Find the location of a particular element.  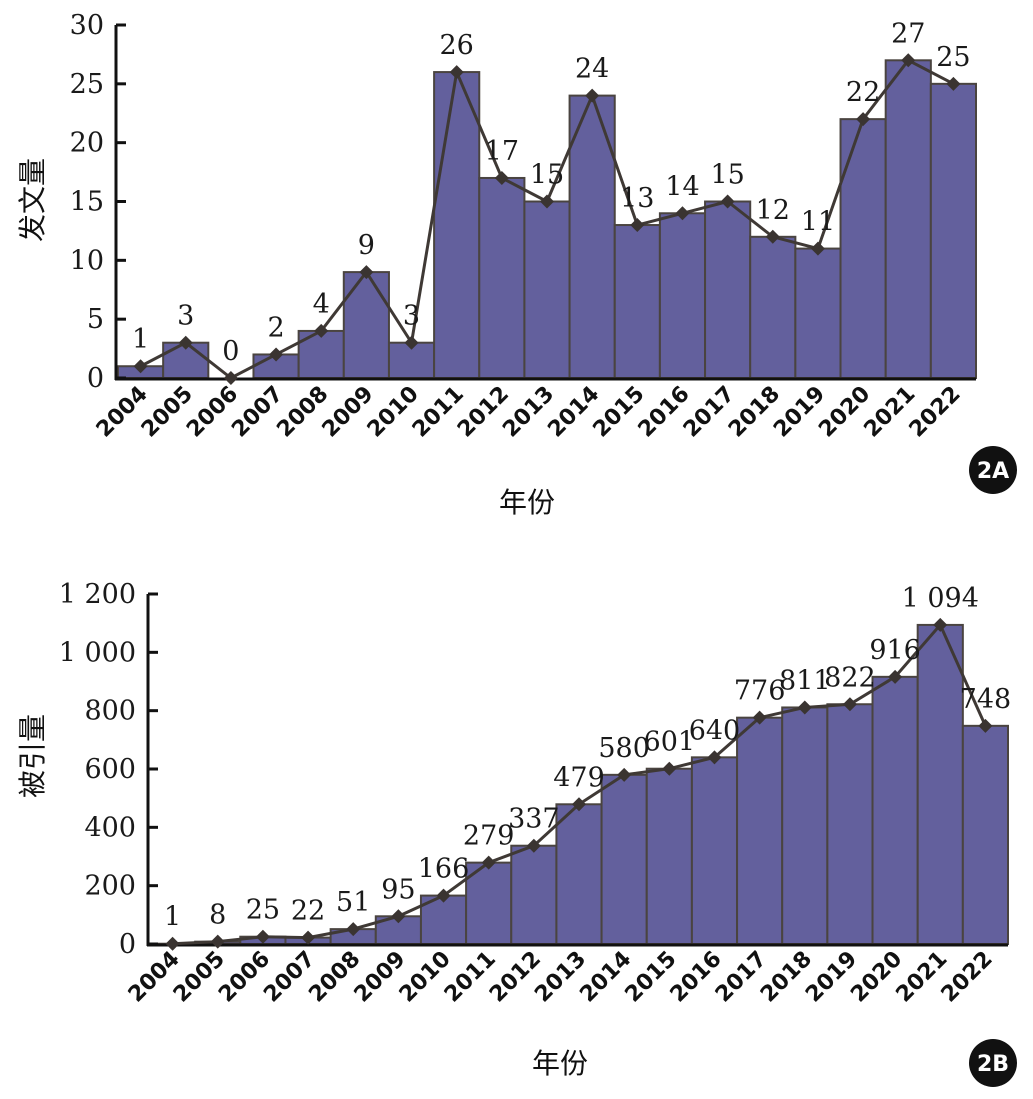

y-tick-label: 10 is located at coordinates (87, 260).